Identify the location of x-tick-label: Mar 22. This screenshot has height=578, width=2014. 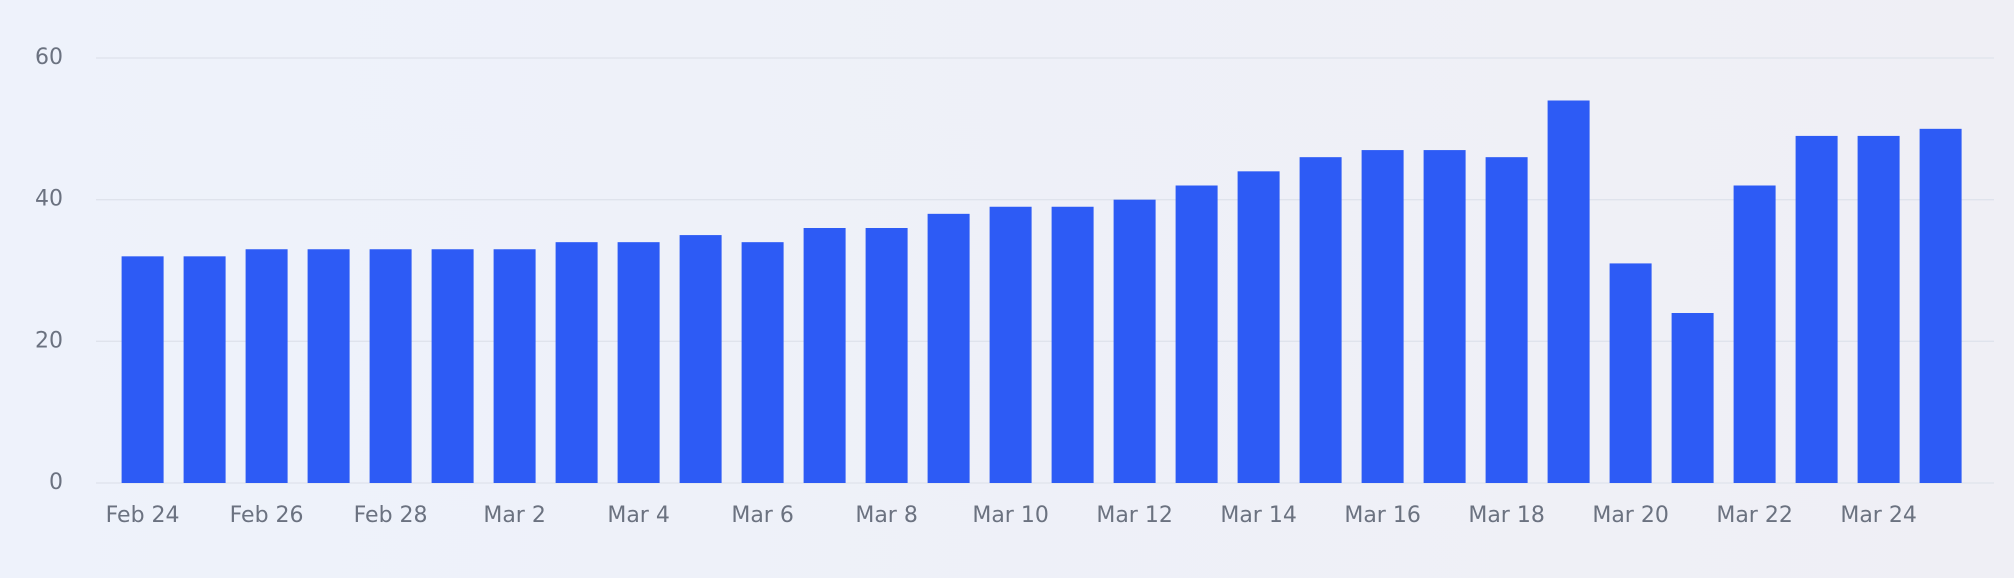
(1754, 515).